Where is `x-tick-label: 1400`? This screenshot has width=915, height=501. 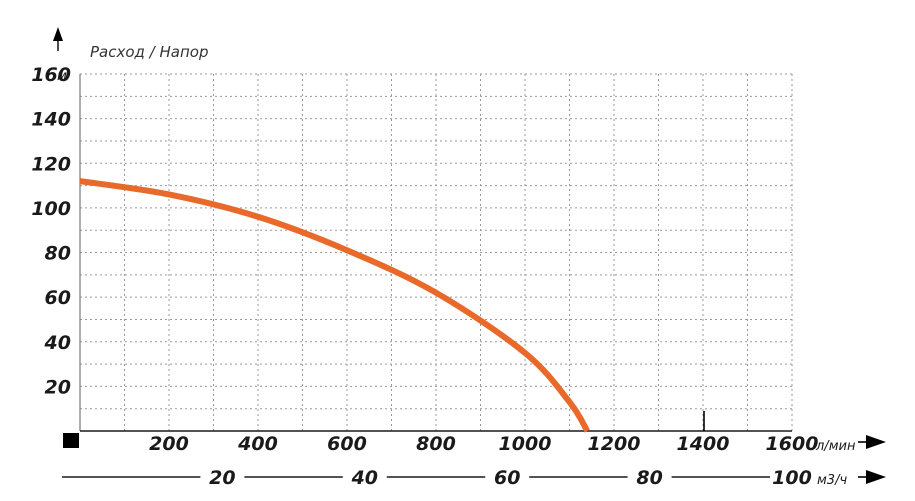 x-tick-label: 1400 is located at coordinates (703, 444).